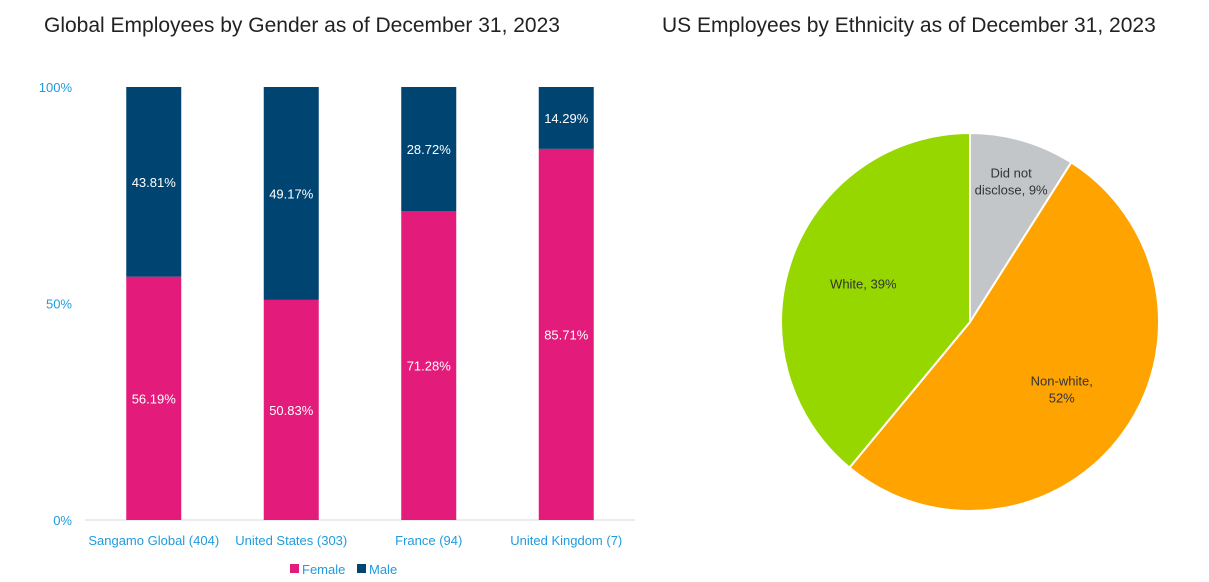  What do you see at coordinates (1012, 172) in the screenshot?
I see `pie-label-line: Did not` at bounding box center [1012, 172].